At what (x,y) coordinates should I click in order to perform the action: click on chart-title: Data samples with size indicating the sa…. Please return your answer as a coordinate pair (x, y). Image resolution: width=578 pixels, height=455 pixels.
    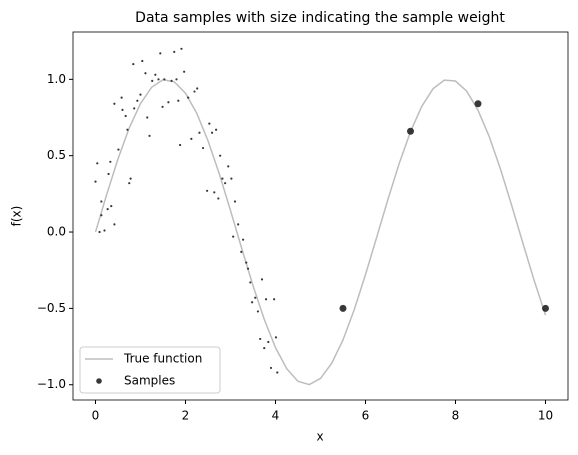
    Looking at the image, I should click on (320, 18).